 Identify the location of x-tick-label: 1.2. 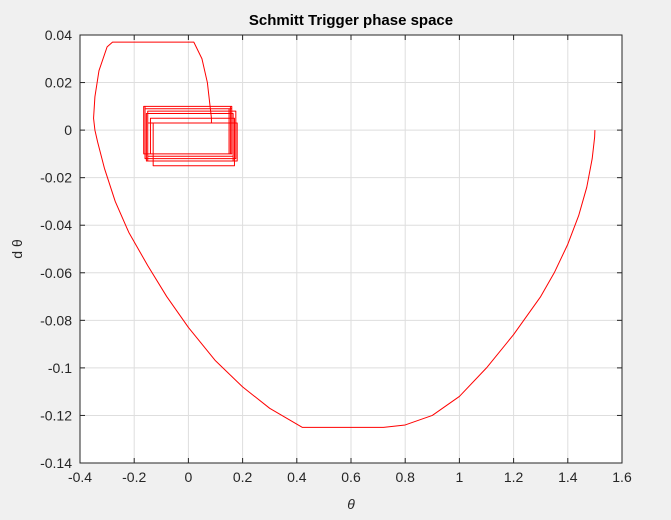
(514, 477).